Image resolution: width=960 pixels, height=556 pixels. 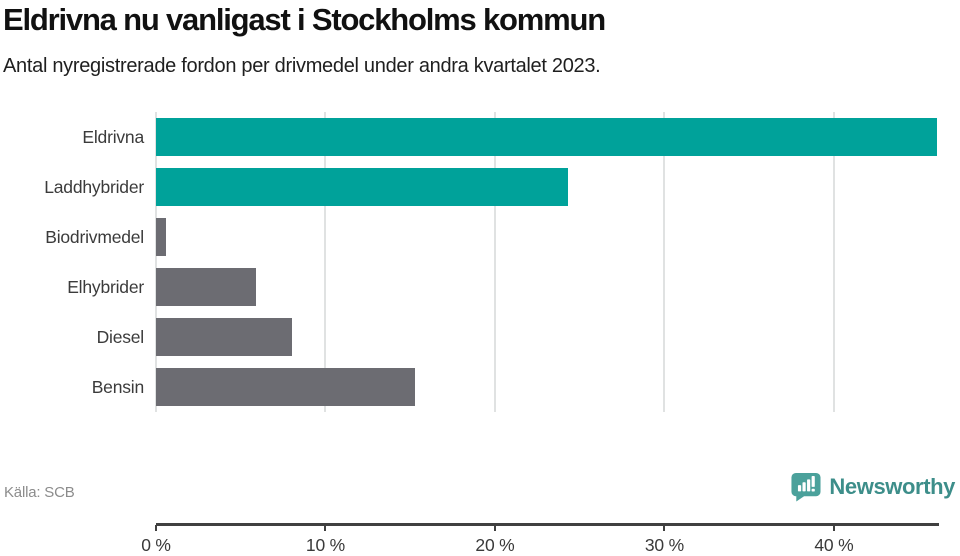 I want to click on category-label: Eldrivna, so click(x=113, y=136).